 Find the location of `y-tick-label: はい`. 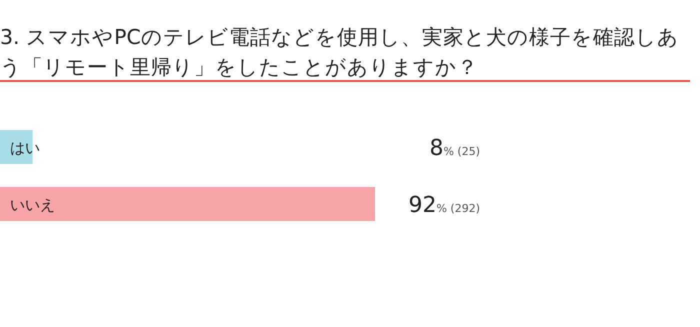

y-tick-label: はい is located at coordinates (25, 148).